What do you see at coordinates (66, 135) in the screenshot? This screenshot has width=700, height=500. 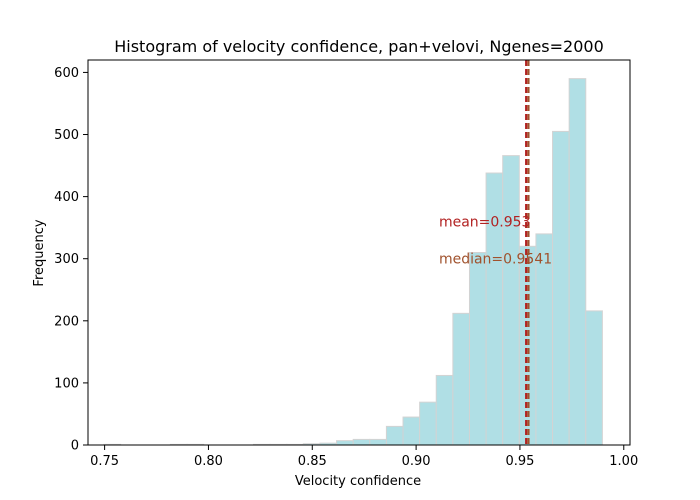 I see `y-tick-label: 500` at bounding box center [66, 135].